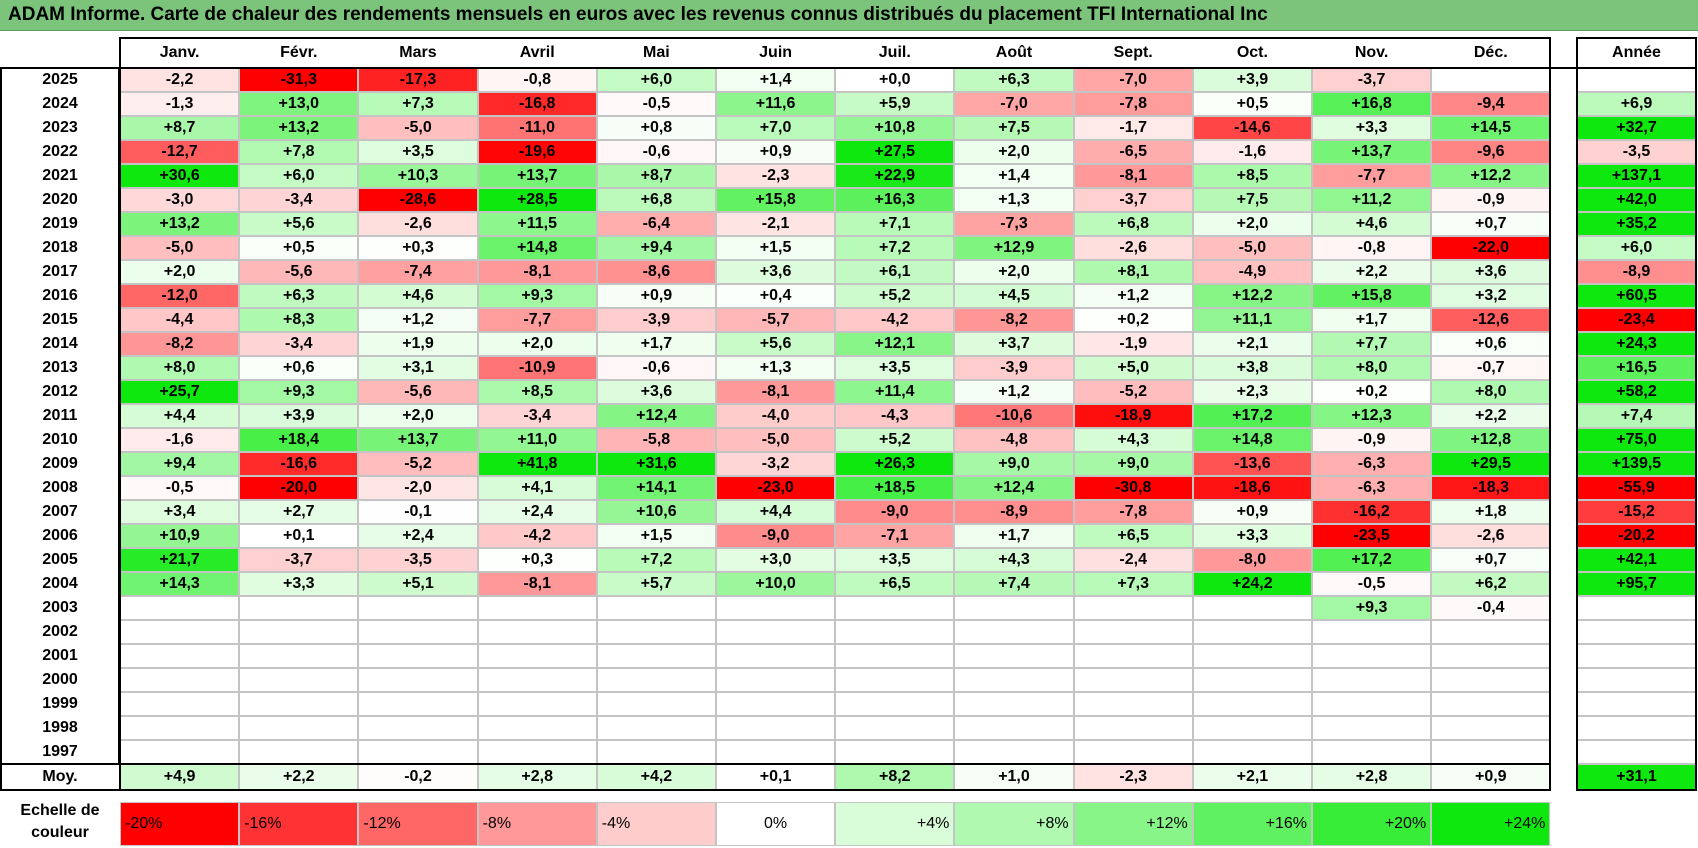 This screenshot has height=848, width=1698. What do you see at coordinates (1133, 200) in the screenshot?
I see `heatmap-cell: -3,7` at bounding box center [1133, 200].